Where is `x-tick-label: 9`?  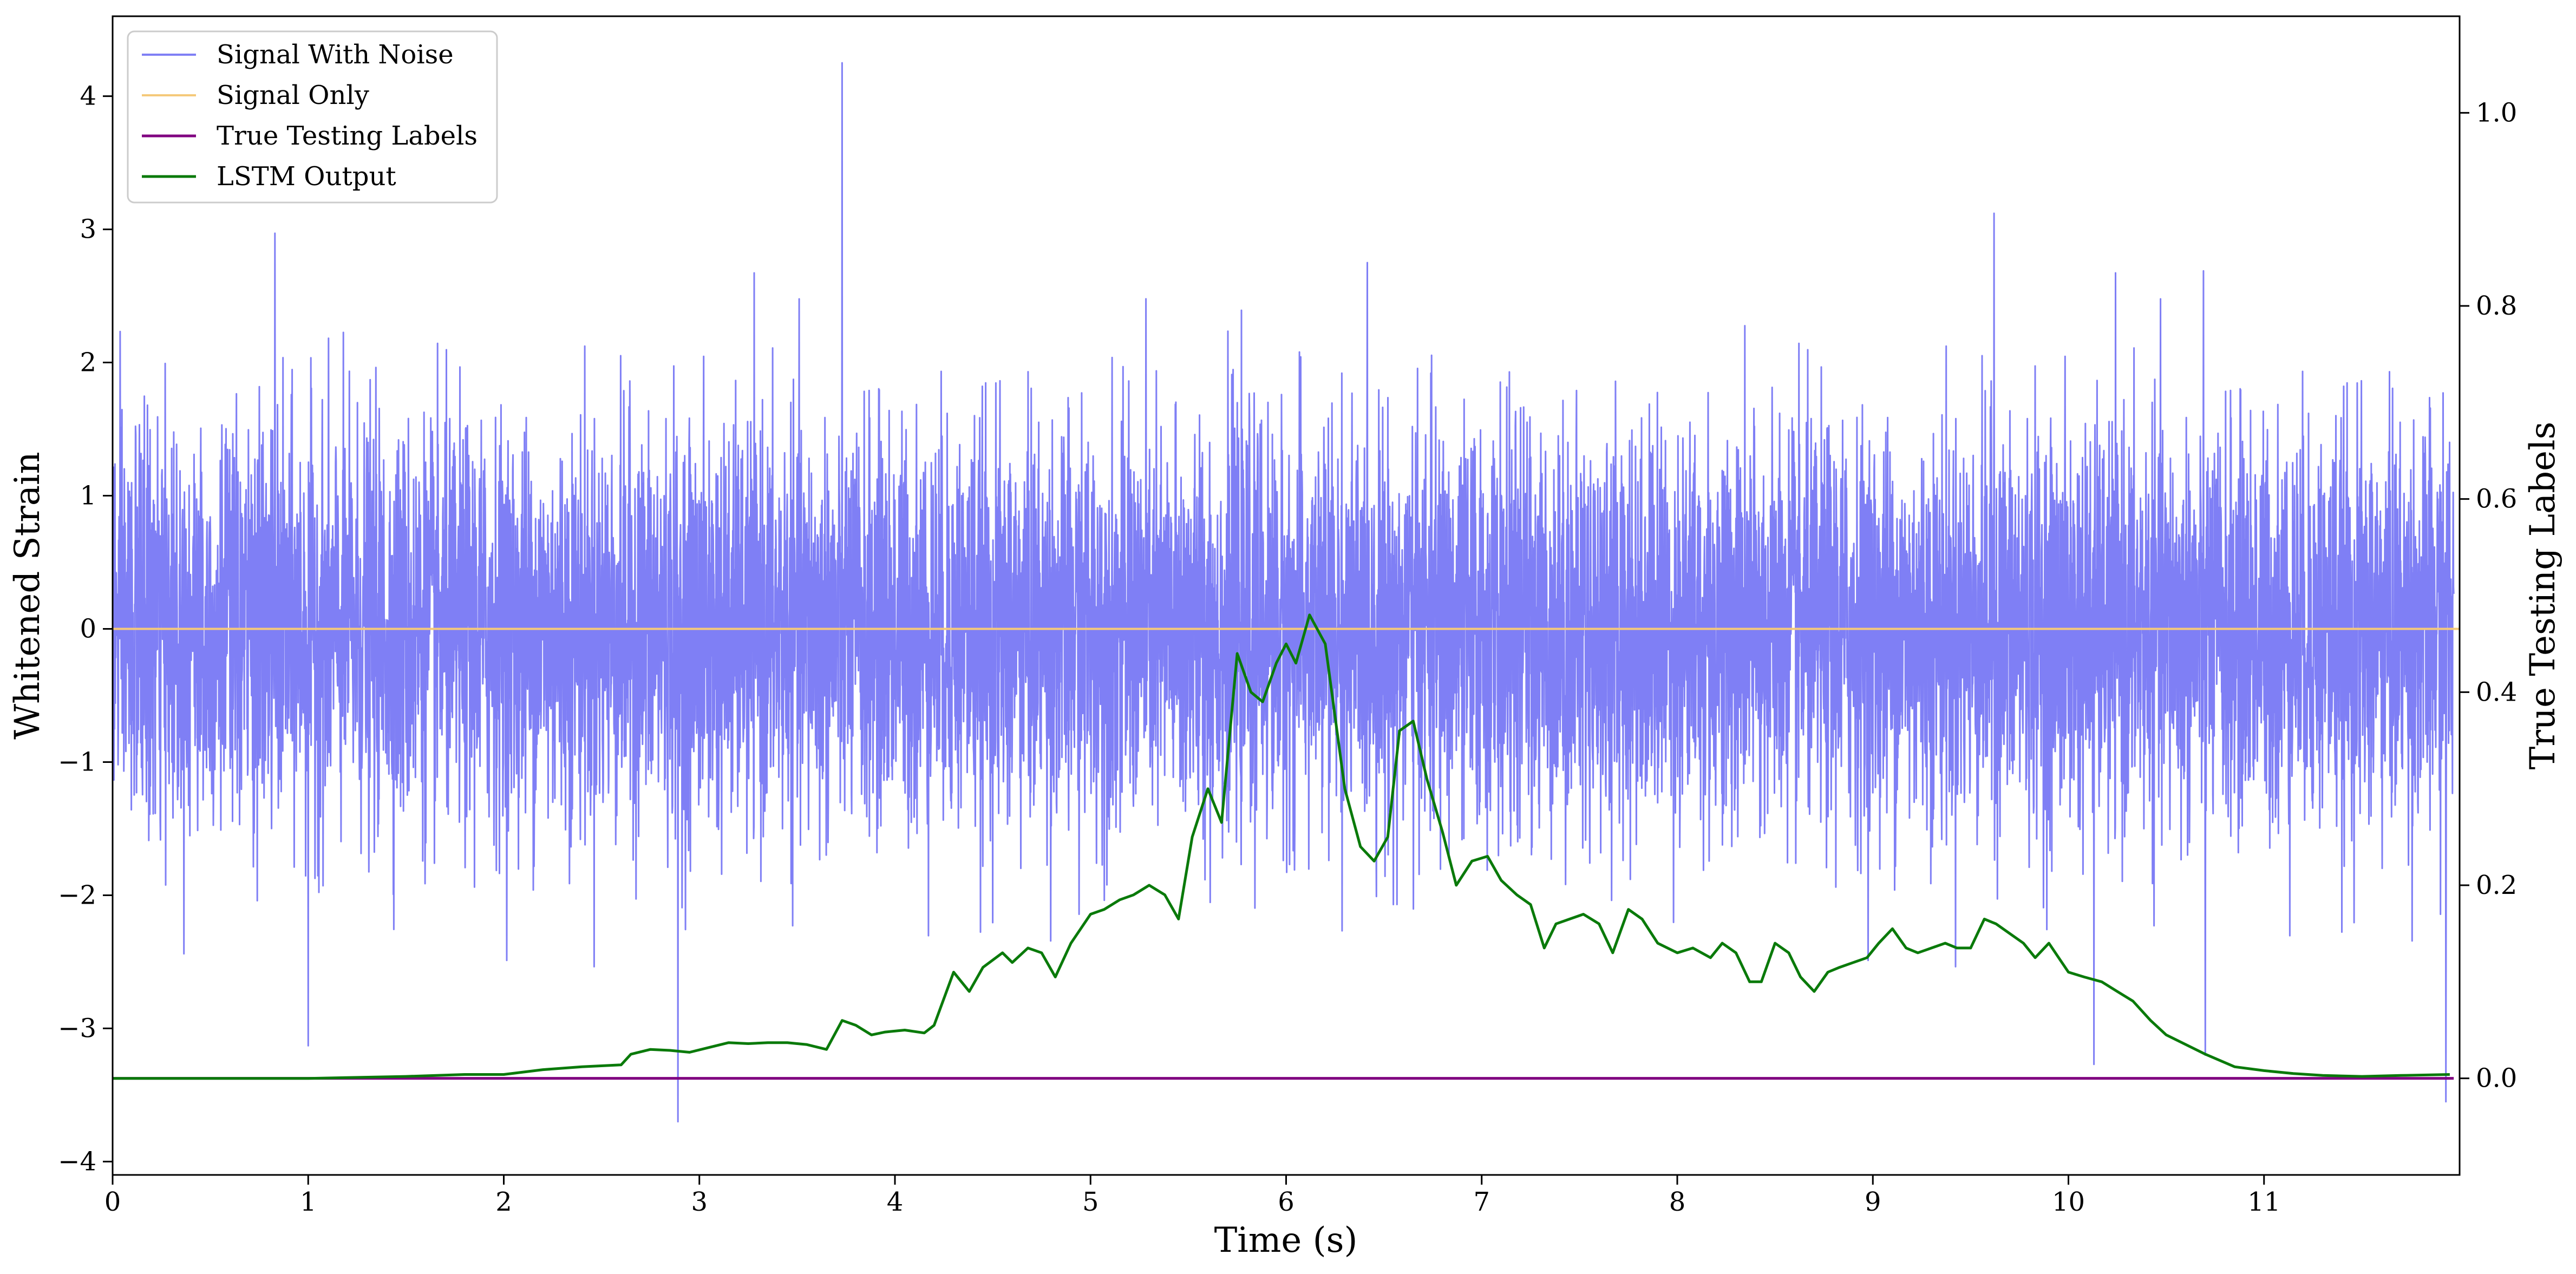 x-tick-label: 9 is located at coordinates (1873, 1202).